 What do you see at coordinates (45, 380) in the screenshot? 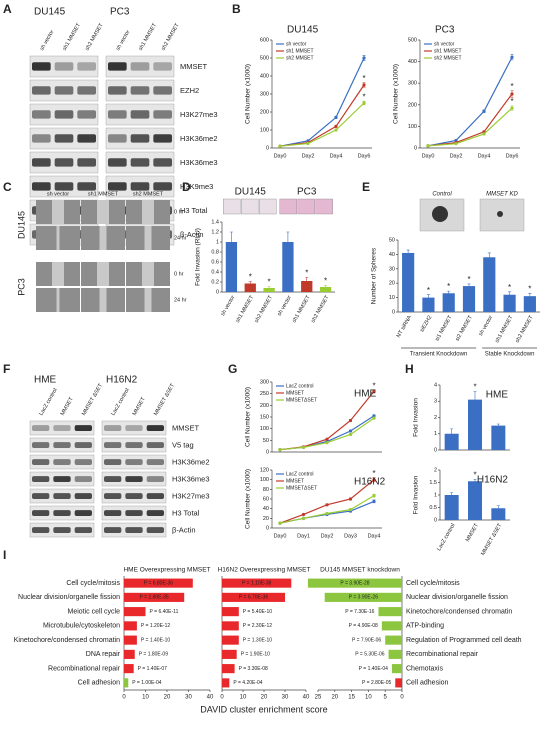
I see `blot-group-title: HME` at bounding box center [45, 380].